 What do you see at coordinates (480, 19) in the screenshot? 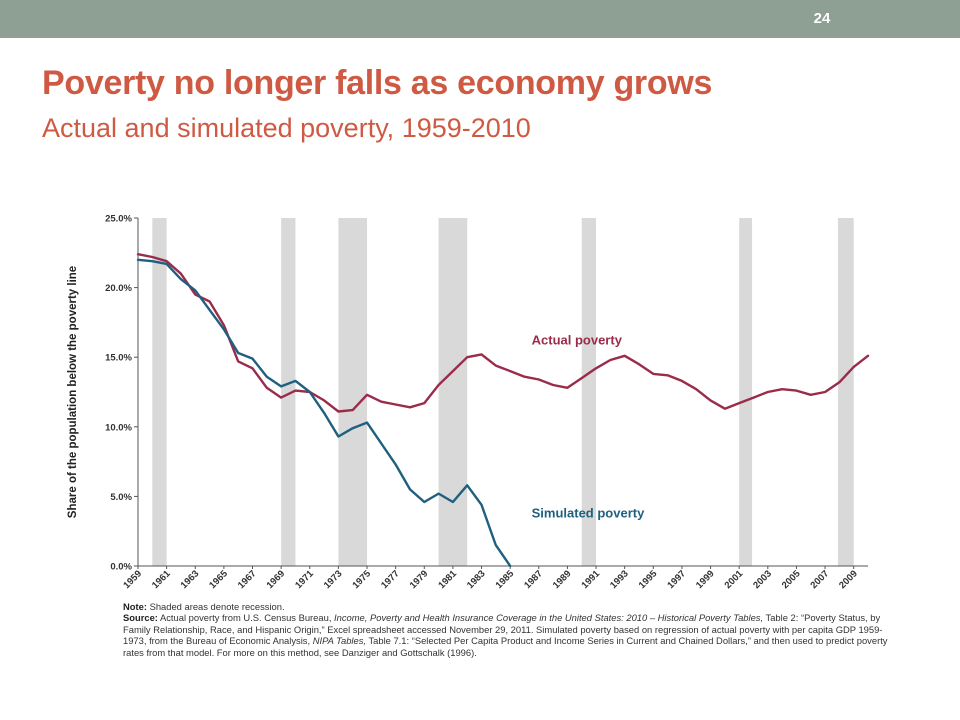
I see `top-bar: 24` at bounding box center [480, 19].